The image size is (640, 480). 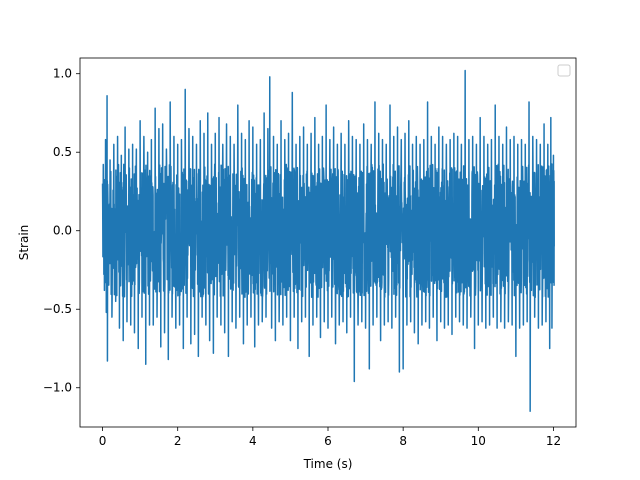 I want to click on x-tick-label: 6, so click(x=328, y=441).